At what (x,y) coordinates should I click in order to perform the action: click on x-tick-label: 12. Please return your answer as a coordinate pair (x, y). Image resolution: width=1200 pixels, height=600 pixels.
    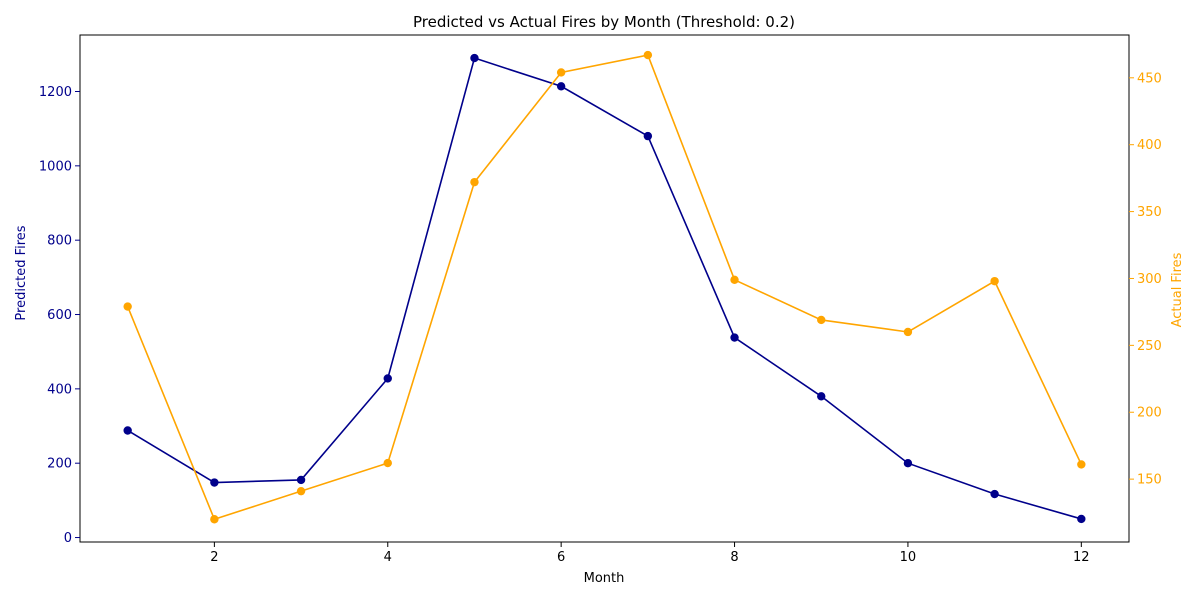
    Looking at the image, I should click on (1081, 557).